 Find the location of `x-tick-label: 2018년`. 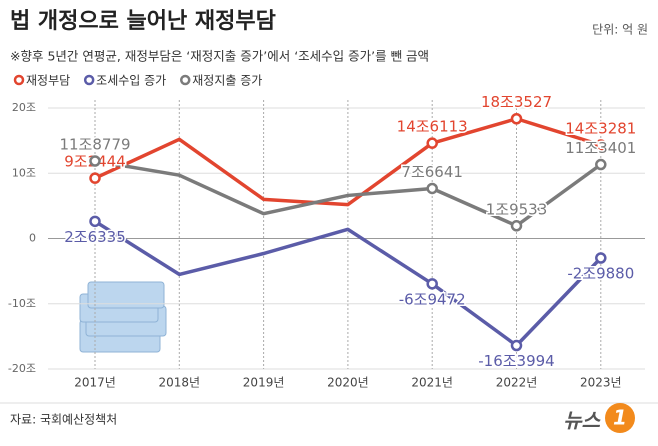

x-tick-label: 2018년 is located at coordinates (180, 383).